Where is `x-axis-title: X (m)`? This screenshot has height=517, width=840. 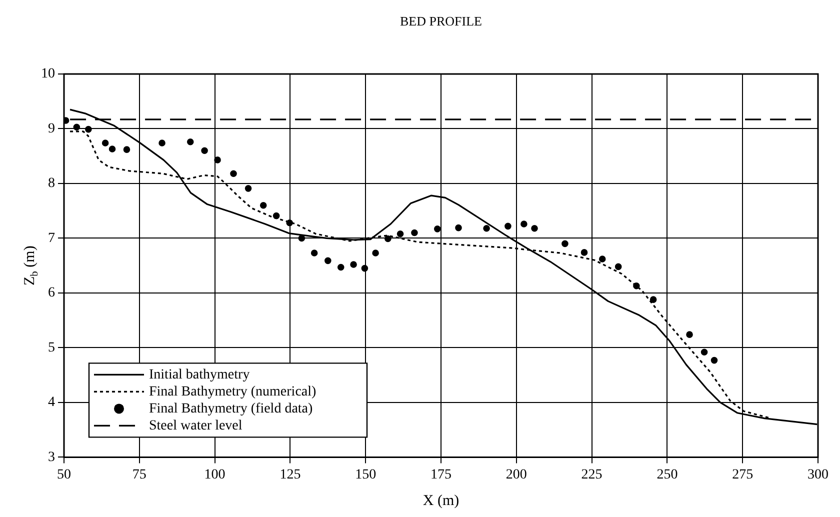
x-axis-title: X (m) is located at coordinates (441, 501).